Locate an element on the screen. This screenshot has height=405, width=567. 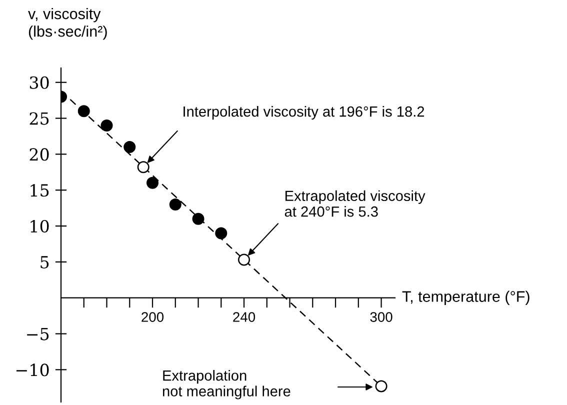
y-tick-label: −5 is located at coordinates (38, 334).